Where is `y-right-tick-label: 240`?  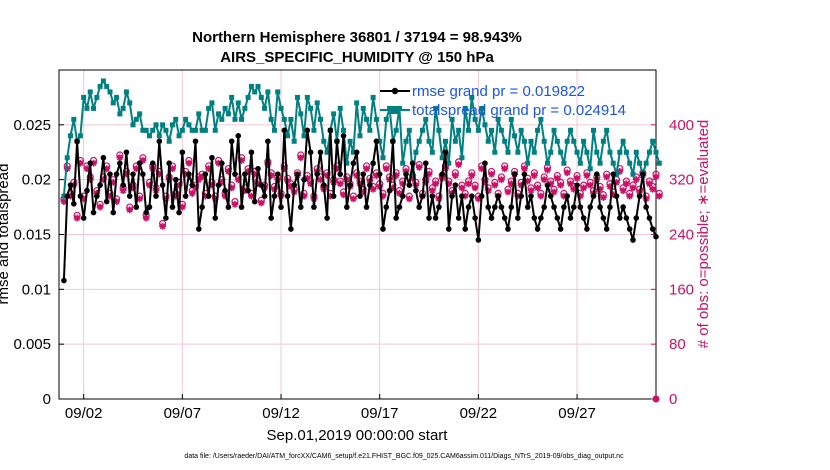
y-right-tick-label: 240 is located at coordinates (681, 235).